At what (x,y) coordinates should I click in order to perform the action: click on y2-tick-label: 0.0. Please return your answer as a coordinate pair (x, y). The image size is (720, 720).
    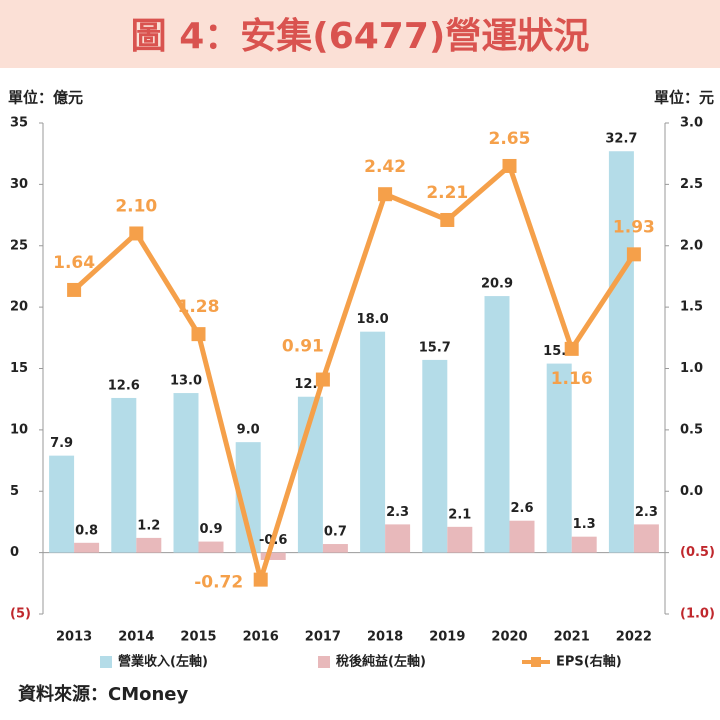
    Looking at the image, I should click on (691, 491).